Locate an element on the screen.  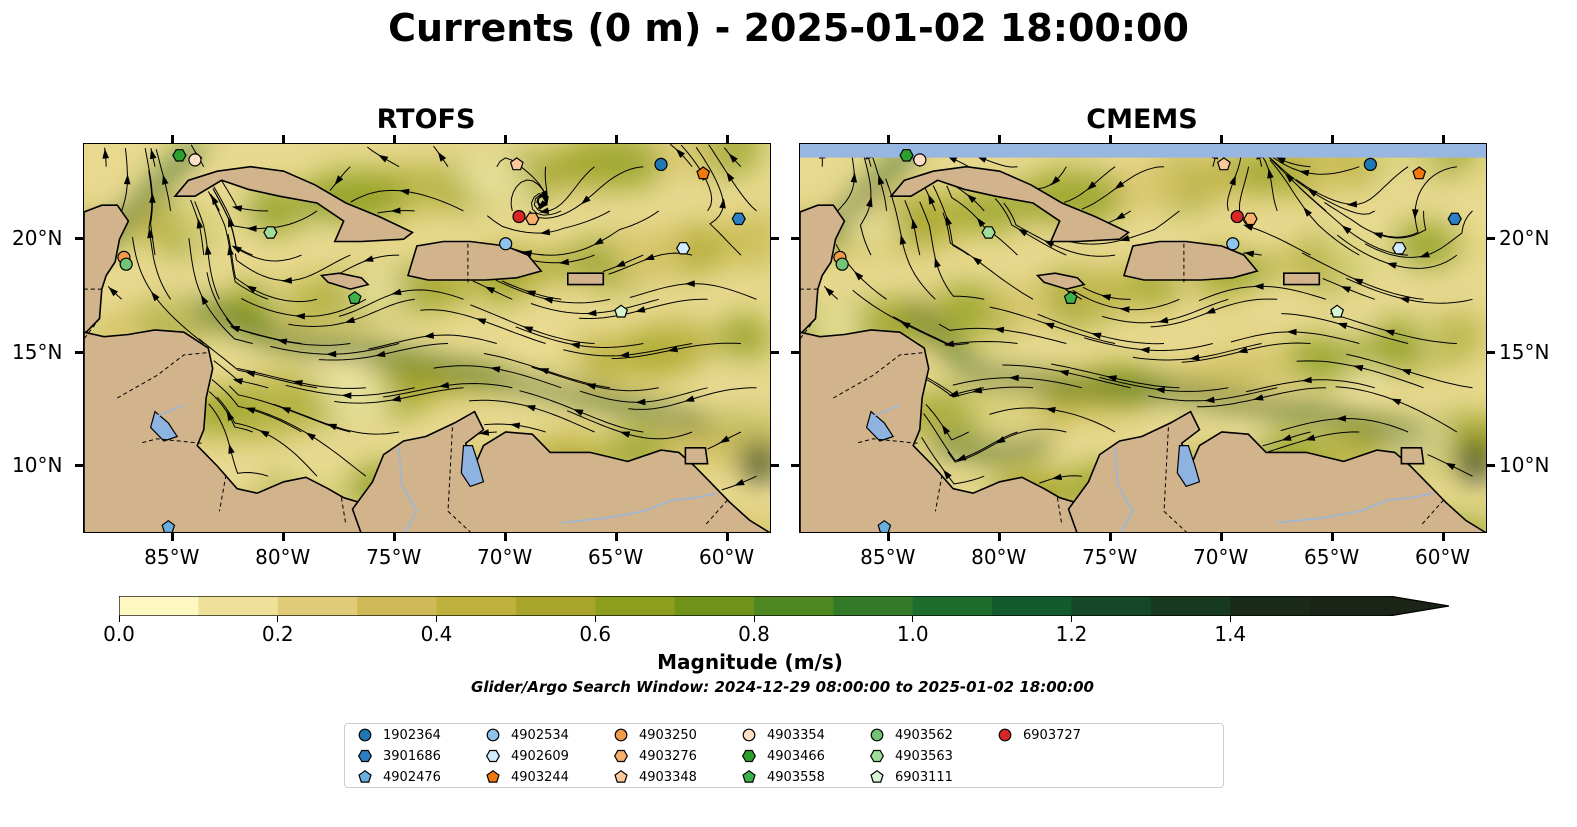
legend-label: 4902534 is located at coordinates (540, 735).